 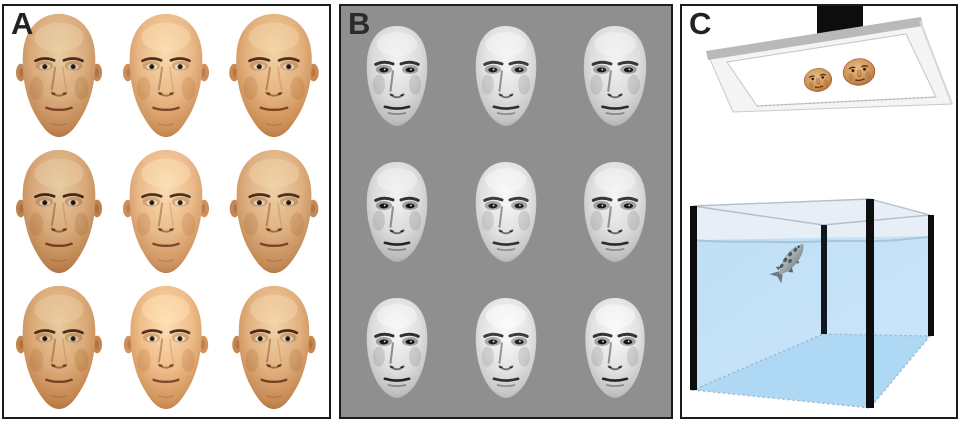 I want to click on tank-post-back-right, so click(x=931, y=275).